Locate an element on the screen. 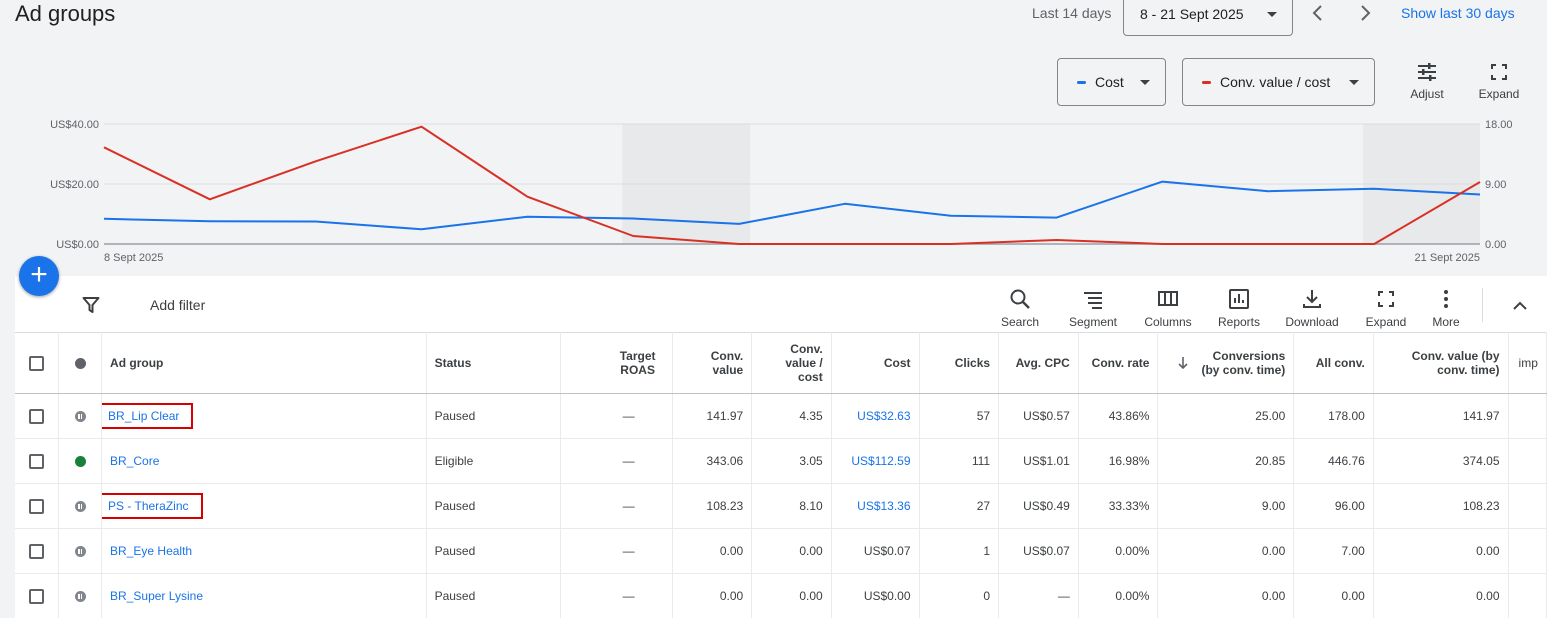  avg-cpc-cell: US$0.57 is located at coordinates (1038, 416).